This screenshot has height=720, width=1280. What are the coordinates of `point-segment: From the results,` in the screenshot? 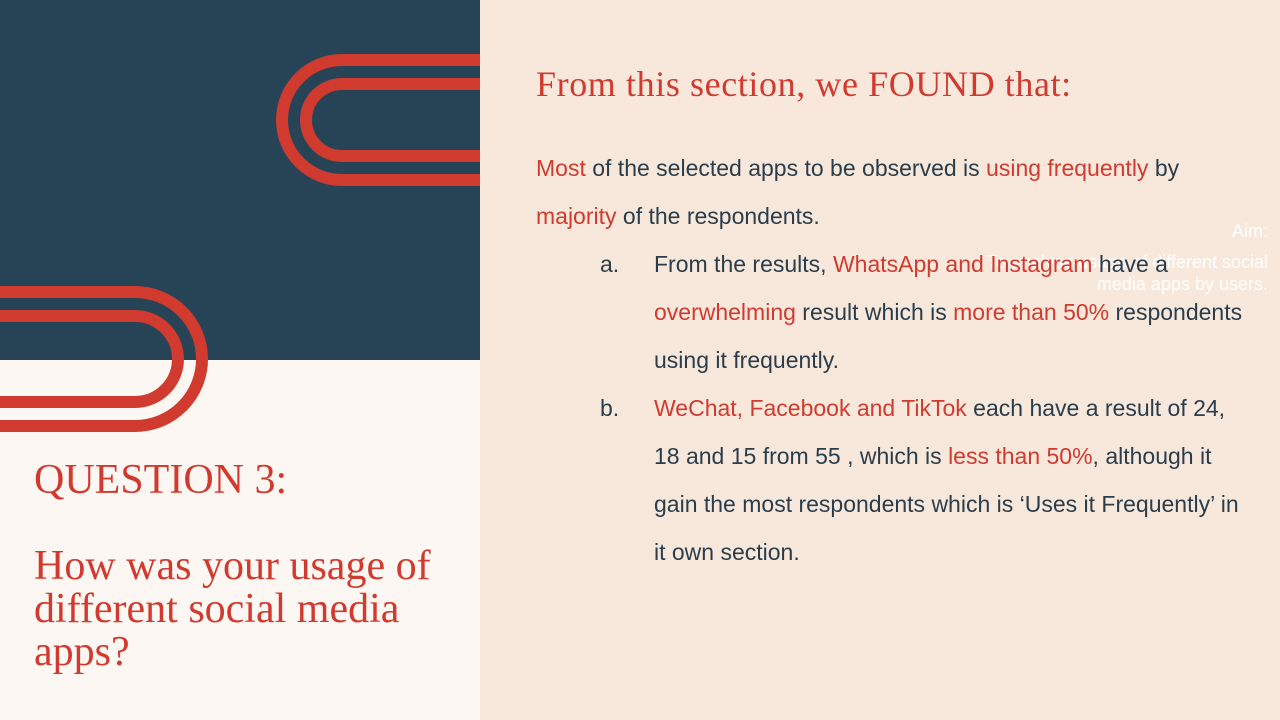 It's located at (743, 264).